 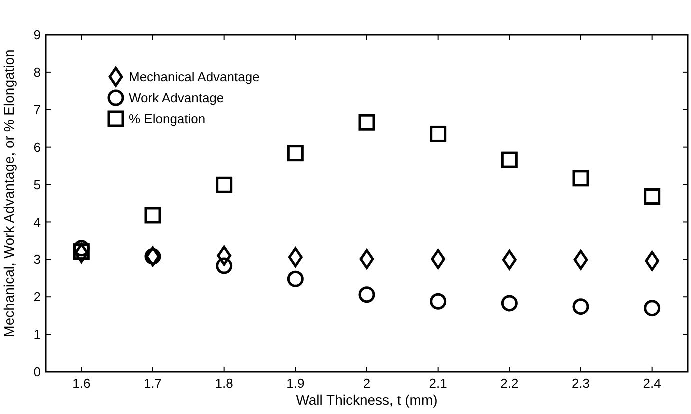 What do you see at coordinates (509, 383) in the screenshot?
I see `x-tick-label: 2.2` at bounding box center [509, 383].